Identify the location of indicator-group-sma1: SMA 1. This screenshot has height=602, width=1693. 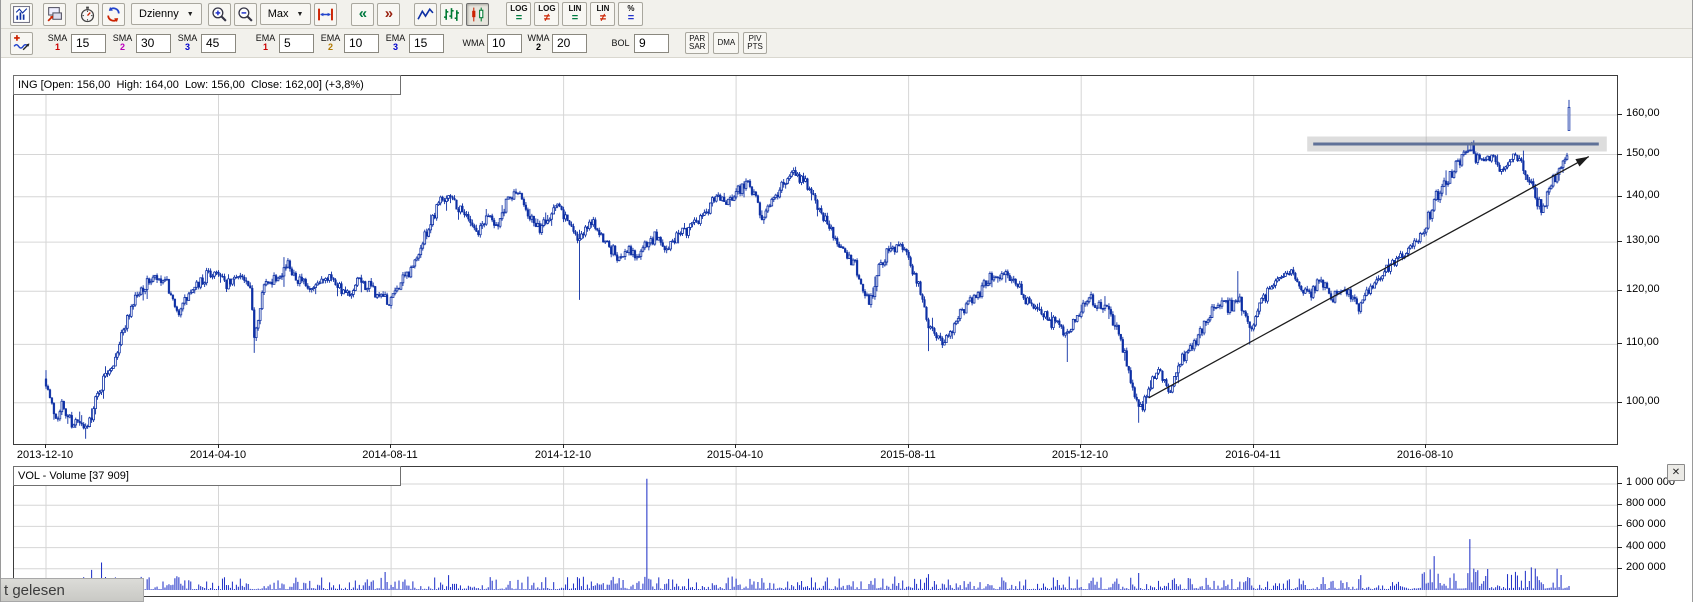
(76, 43).